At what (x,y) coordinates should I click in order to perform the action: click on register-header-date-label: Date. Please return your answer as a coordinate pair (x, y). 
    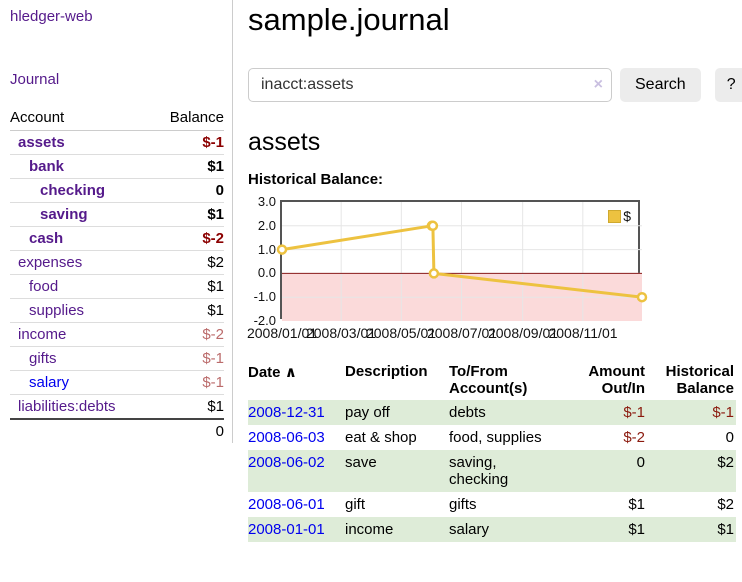
    Looking at the image, I should click on (264, 372).